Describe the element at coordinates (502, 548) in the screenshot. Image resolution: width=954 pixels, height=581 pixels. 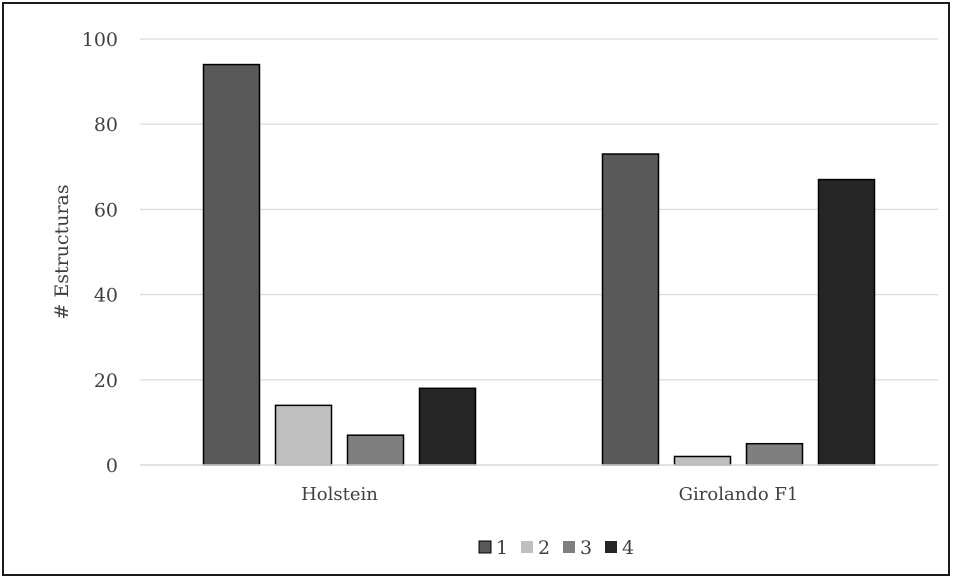
I see `legend-label-1: 1` at that location.